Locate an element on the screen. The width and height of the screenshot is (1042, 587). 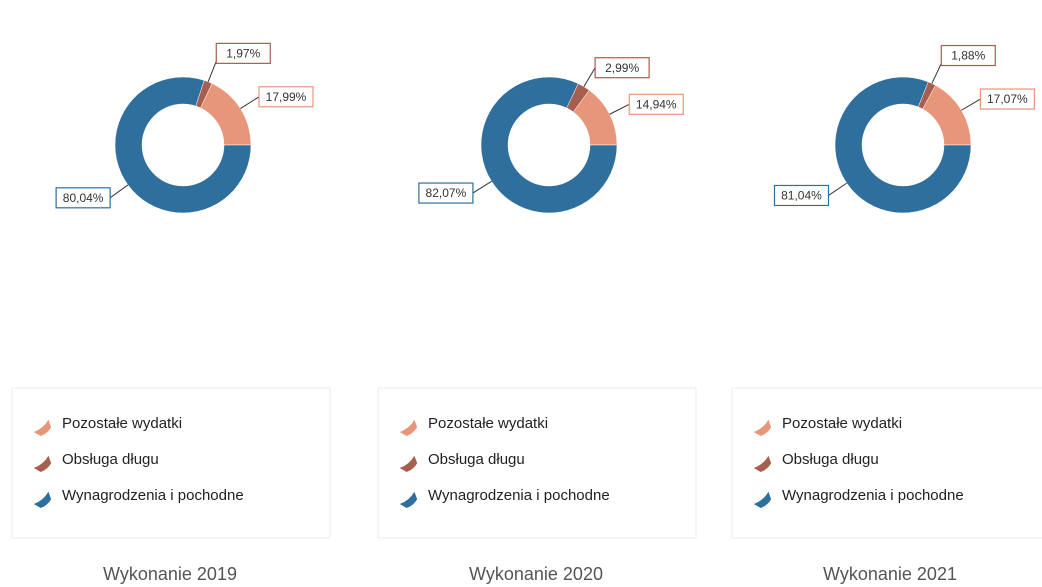
chart-title: Wykonanie 2021 is located at coordinates (890, 574).